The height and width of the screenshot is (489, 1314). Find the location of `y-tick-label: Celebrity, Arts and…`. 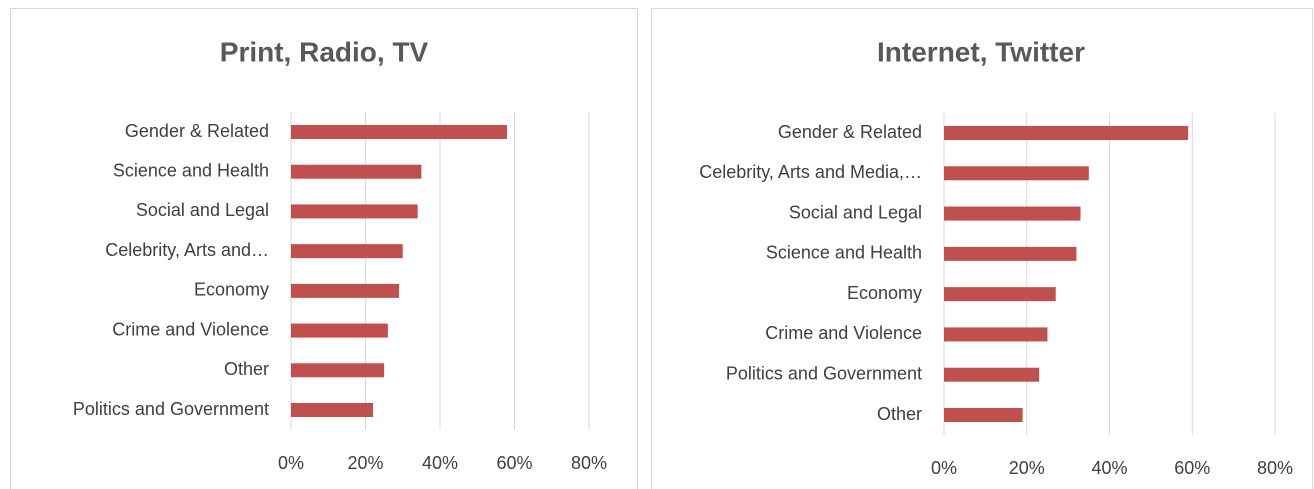

y-tick-label: Celebrity, Arts and… is located at coordinates (187, 250).